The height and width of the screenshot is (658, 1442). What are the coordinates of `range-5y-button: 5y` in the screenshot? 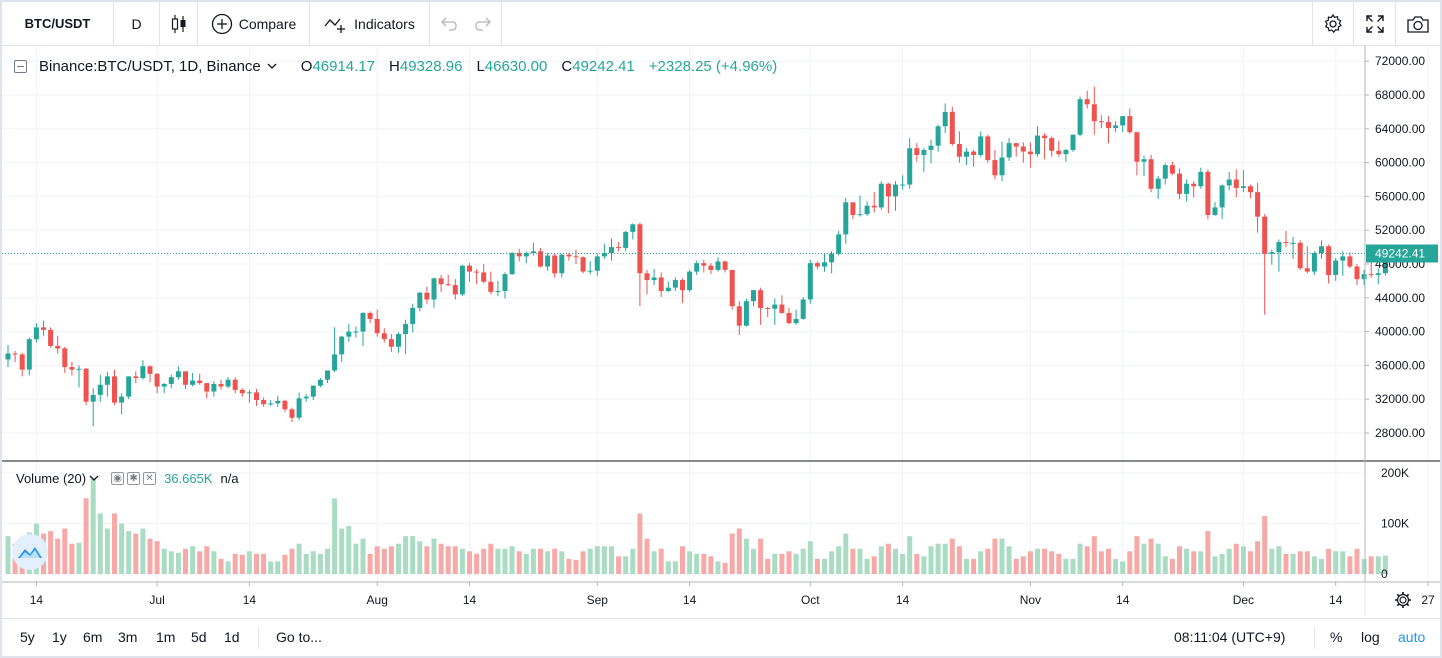 It's located at (27, 637).